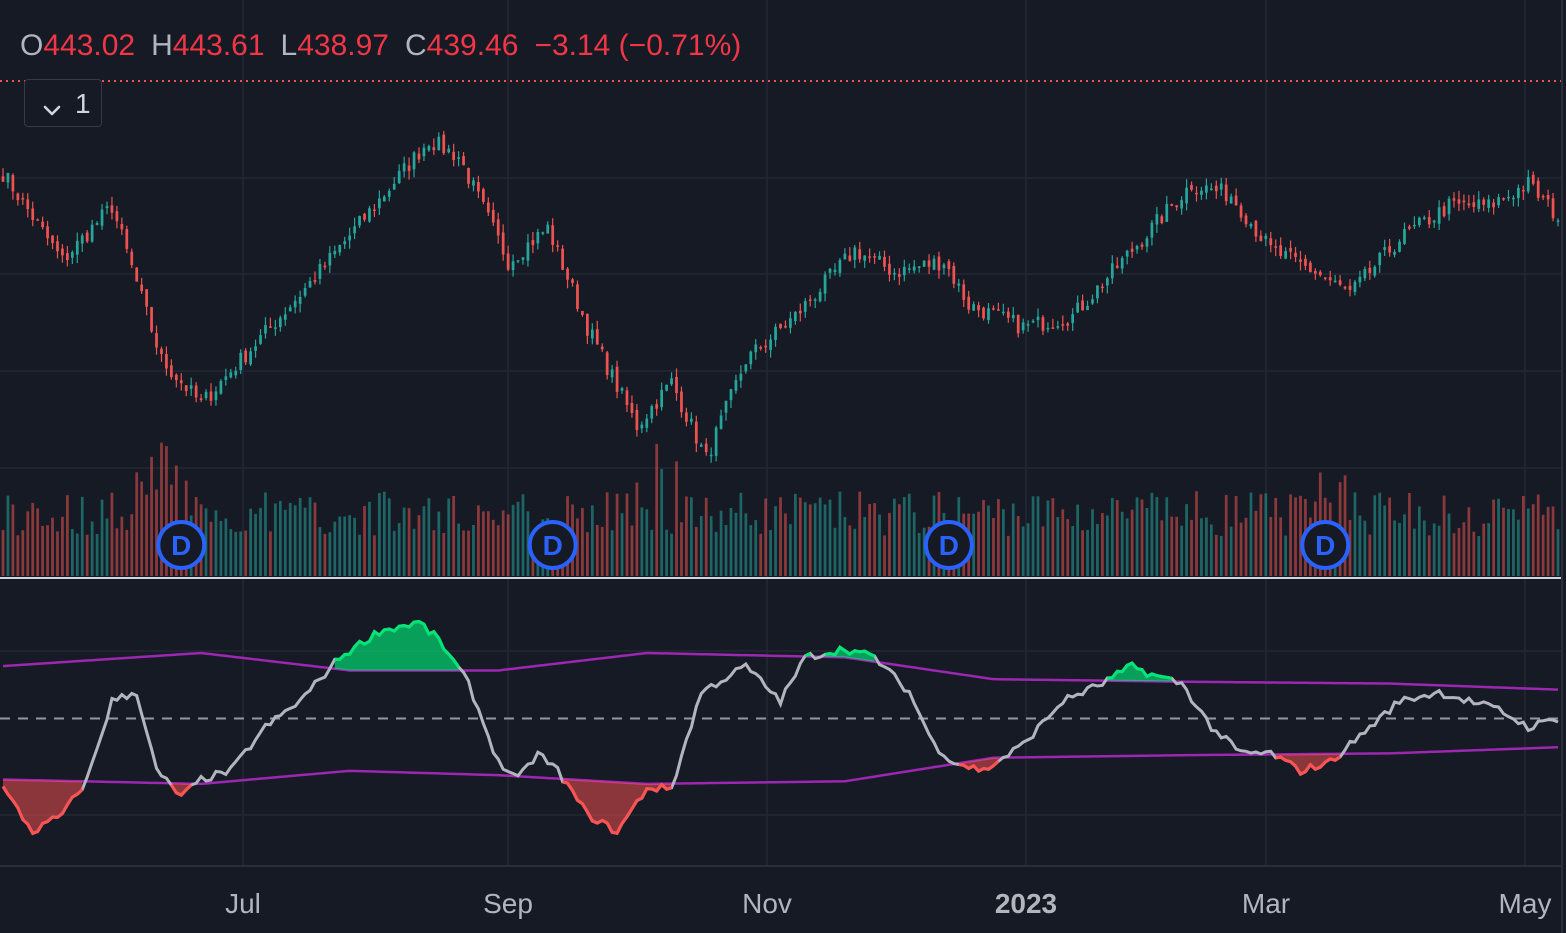  What do you see at coordinates (63, 103) in the screenshot?
I see `indicators-collapse-button: 1` at bounding box center [63, 103].